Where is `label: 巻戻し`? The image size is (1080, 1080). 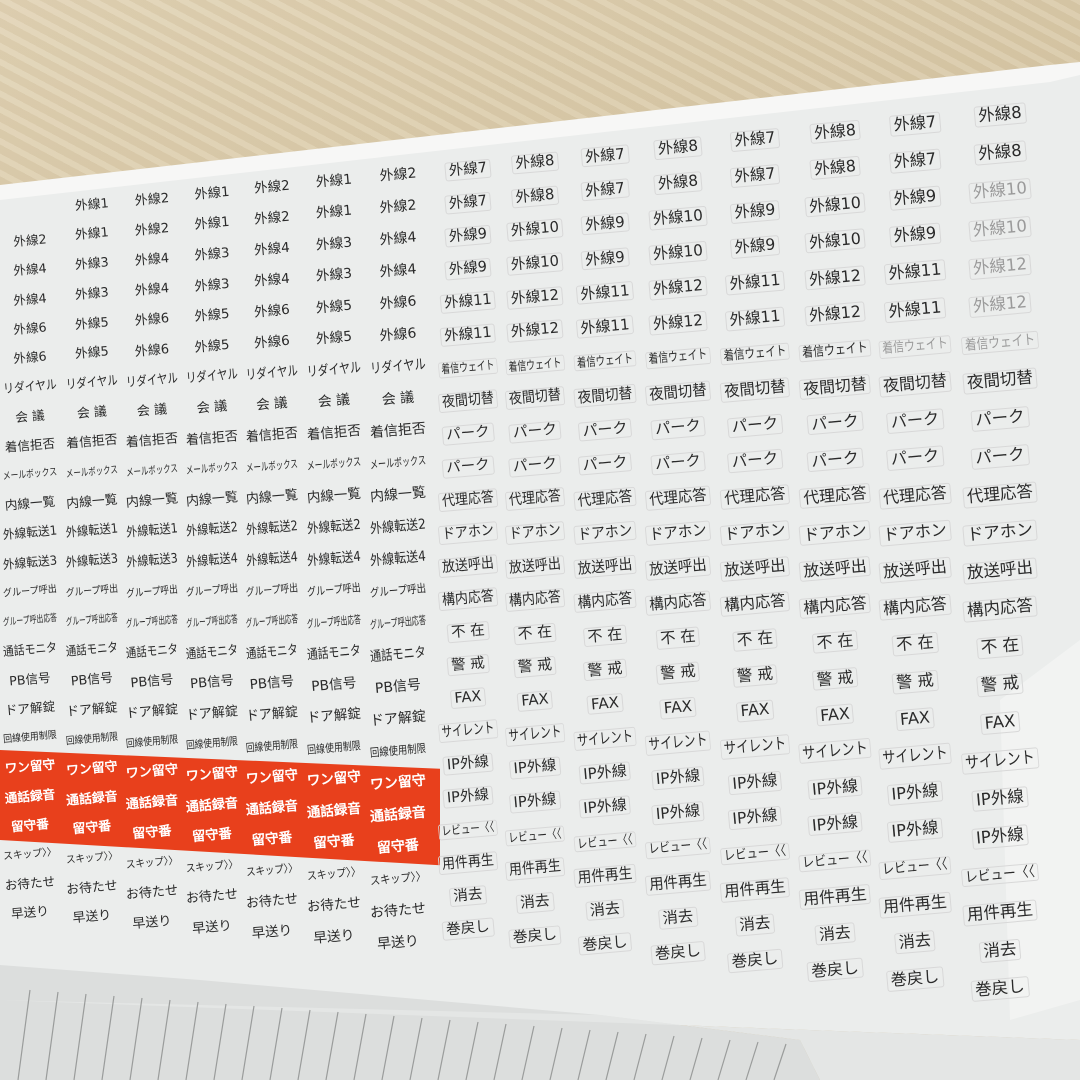
label: 巻戻し is located at coordinates (535, 936).